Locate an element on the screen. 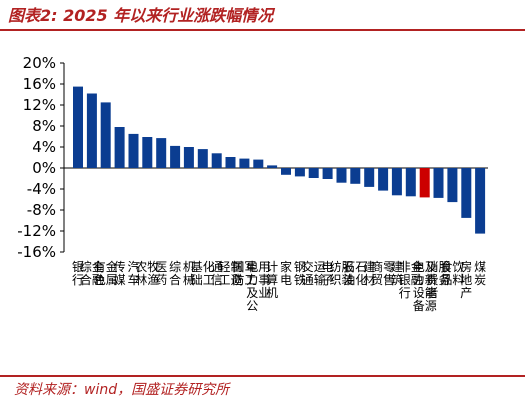  y-tick-label: 16% is located at coordinates (39, 84).